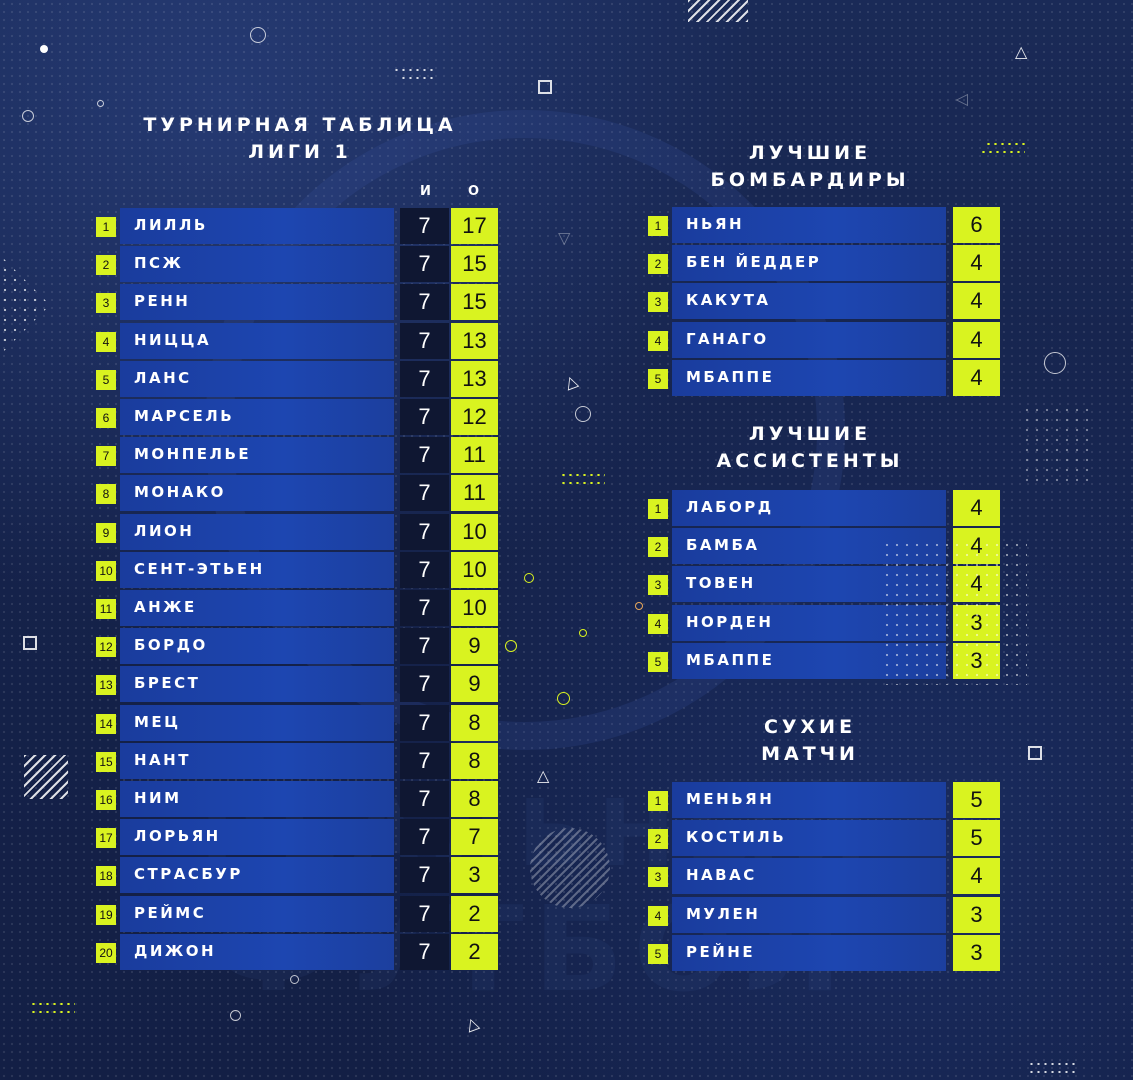 The image size is (1133, 1080). What do you see at coordinates (721, 875) in the screenshot?
I see `player-name: НАВАС` at bounding box center [721, 875].